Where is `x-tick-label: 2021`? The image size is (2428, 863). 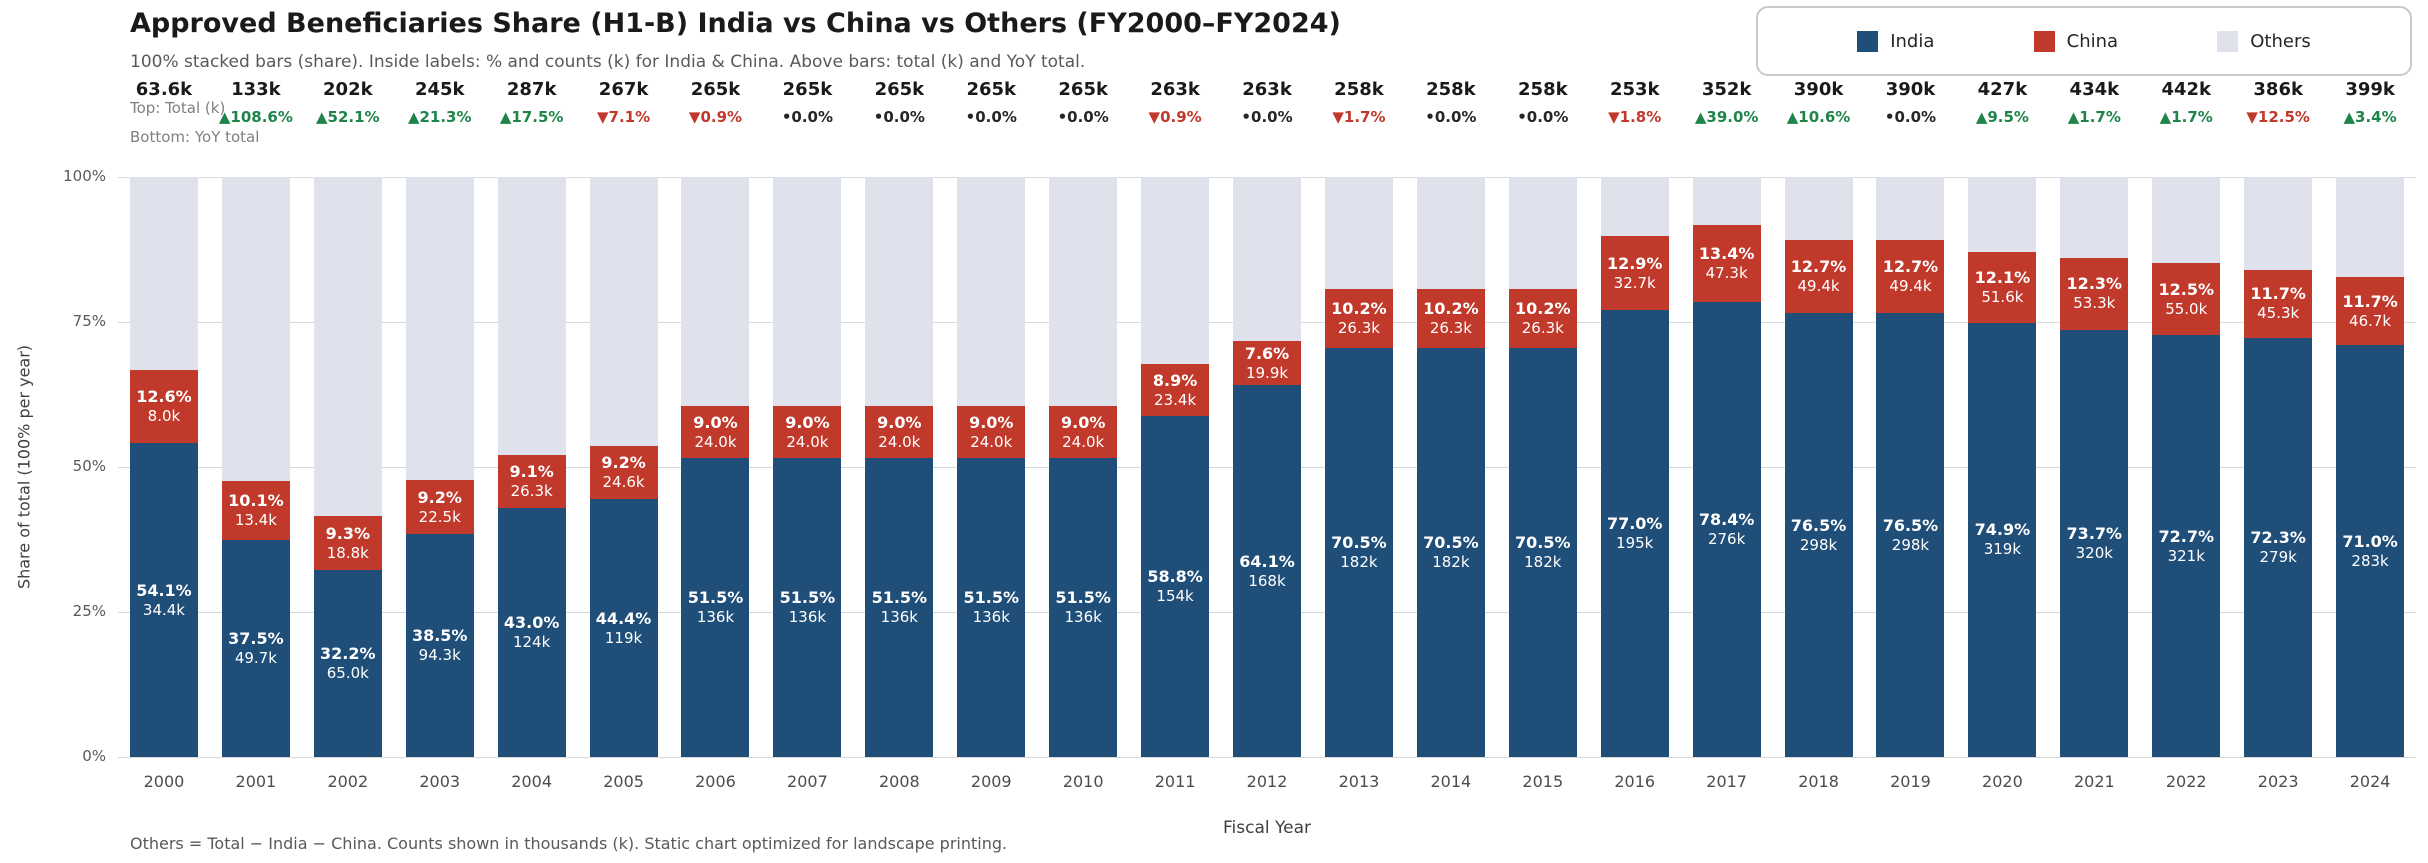
x-tick-label: 2021 is located at coordinates (2094, 781).